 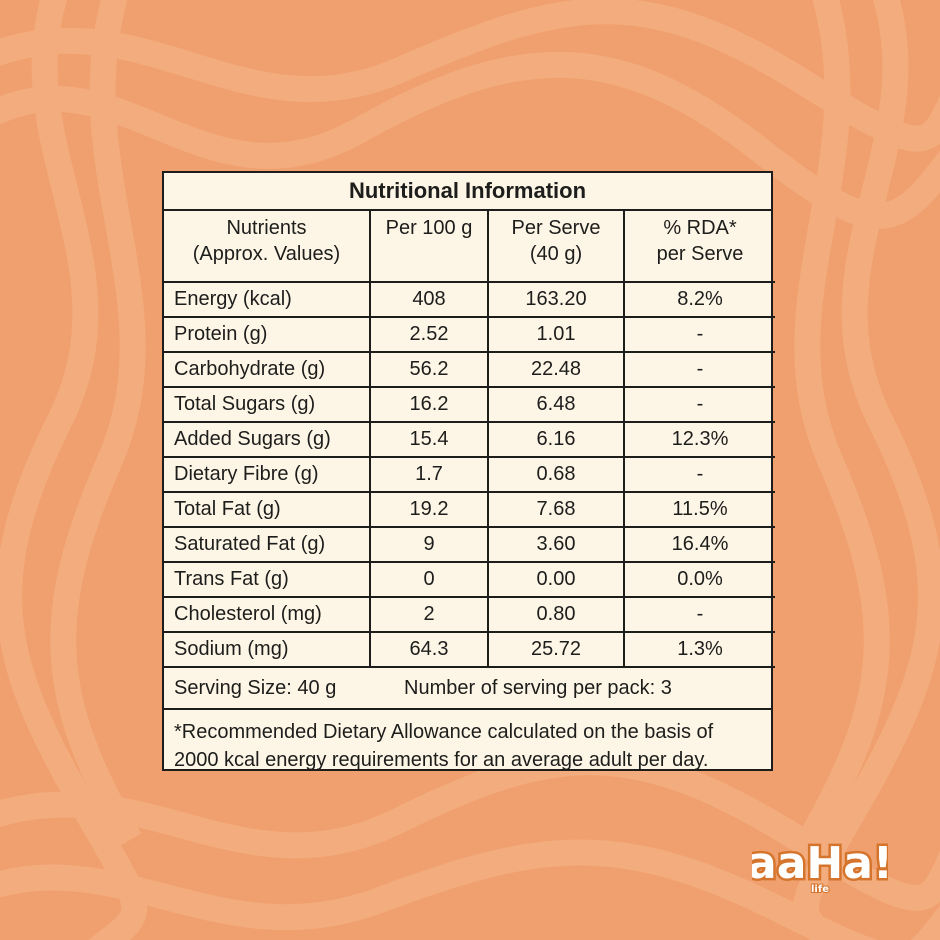 What do you see at coordinates (467, 192) in the screenshot?
I see `table-title: Nutritional Information` at bounding box center [467, 192].